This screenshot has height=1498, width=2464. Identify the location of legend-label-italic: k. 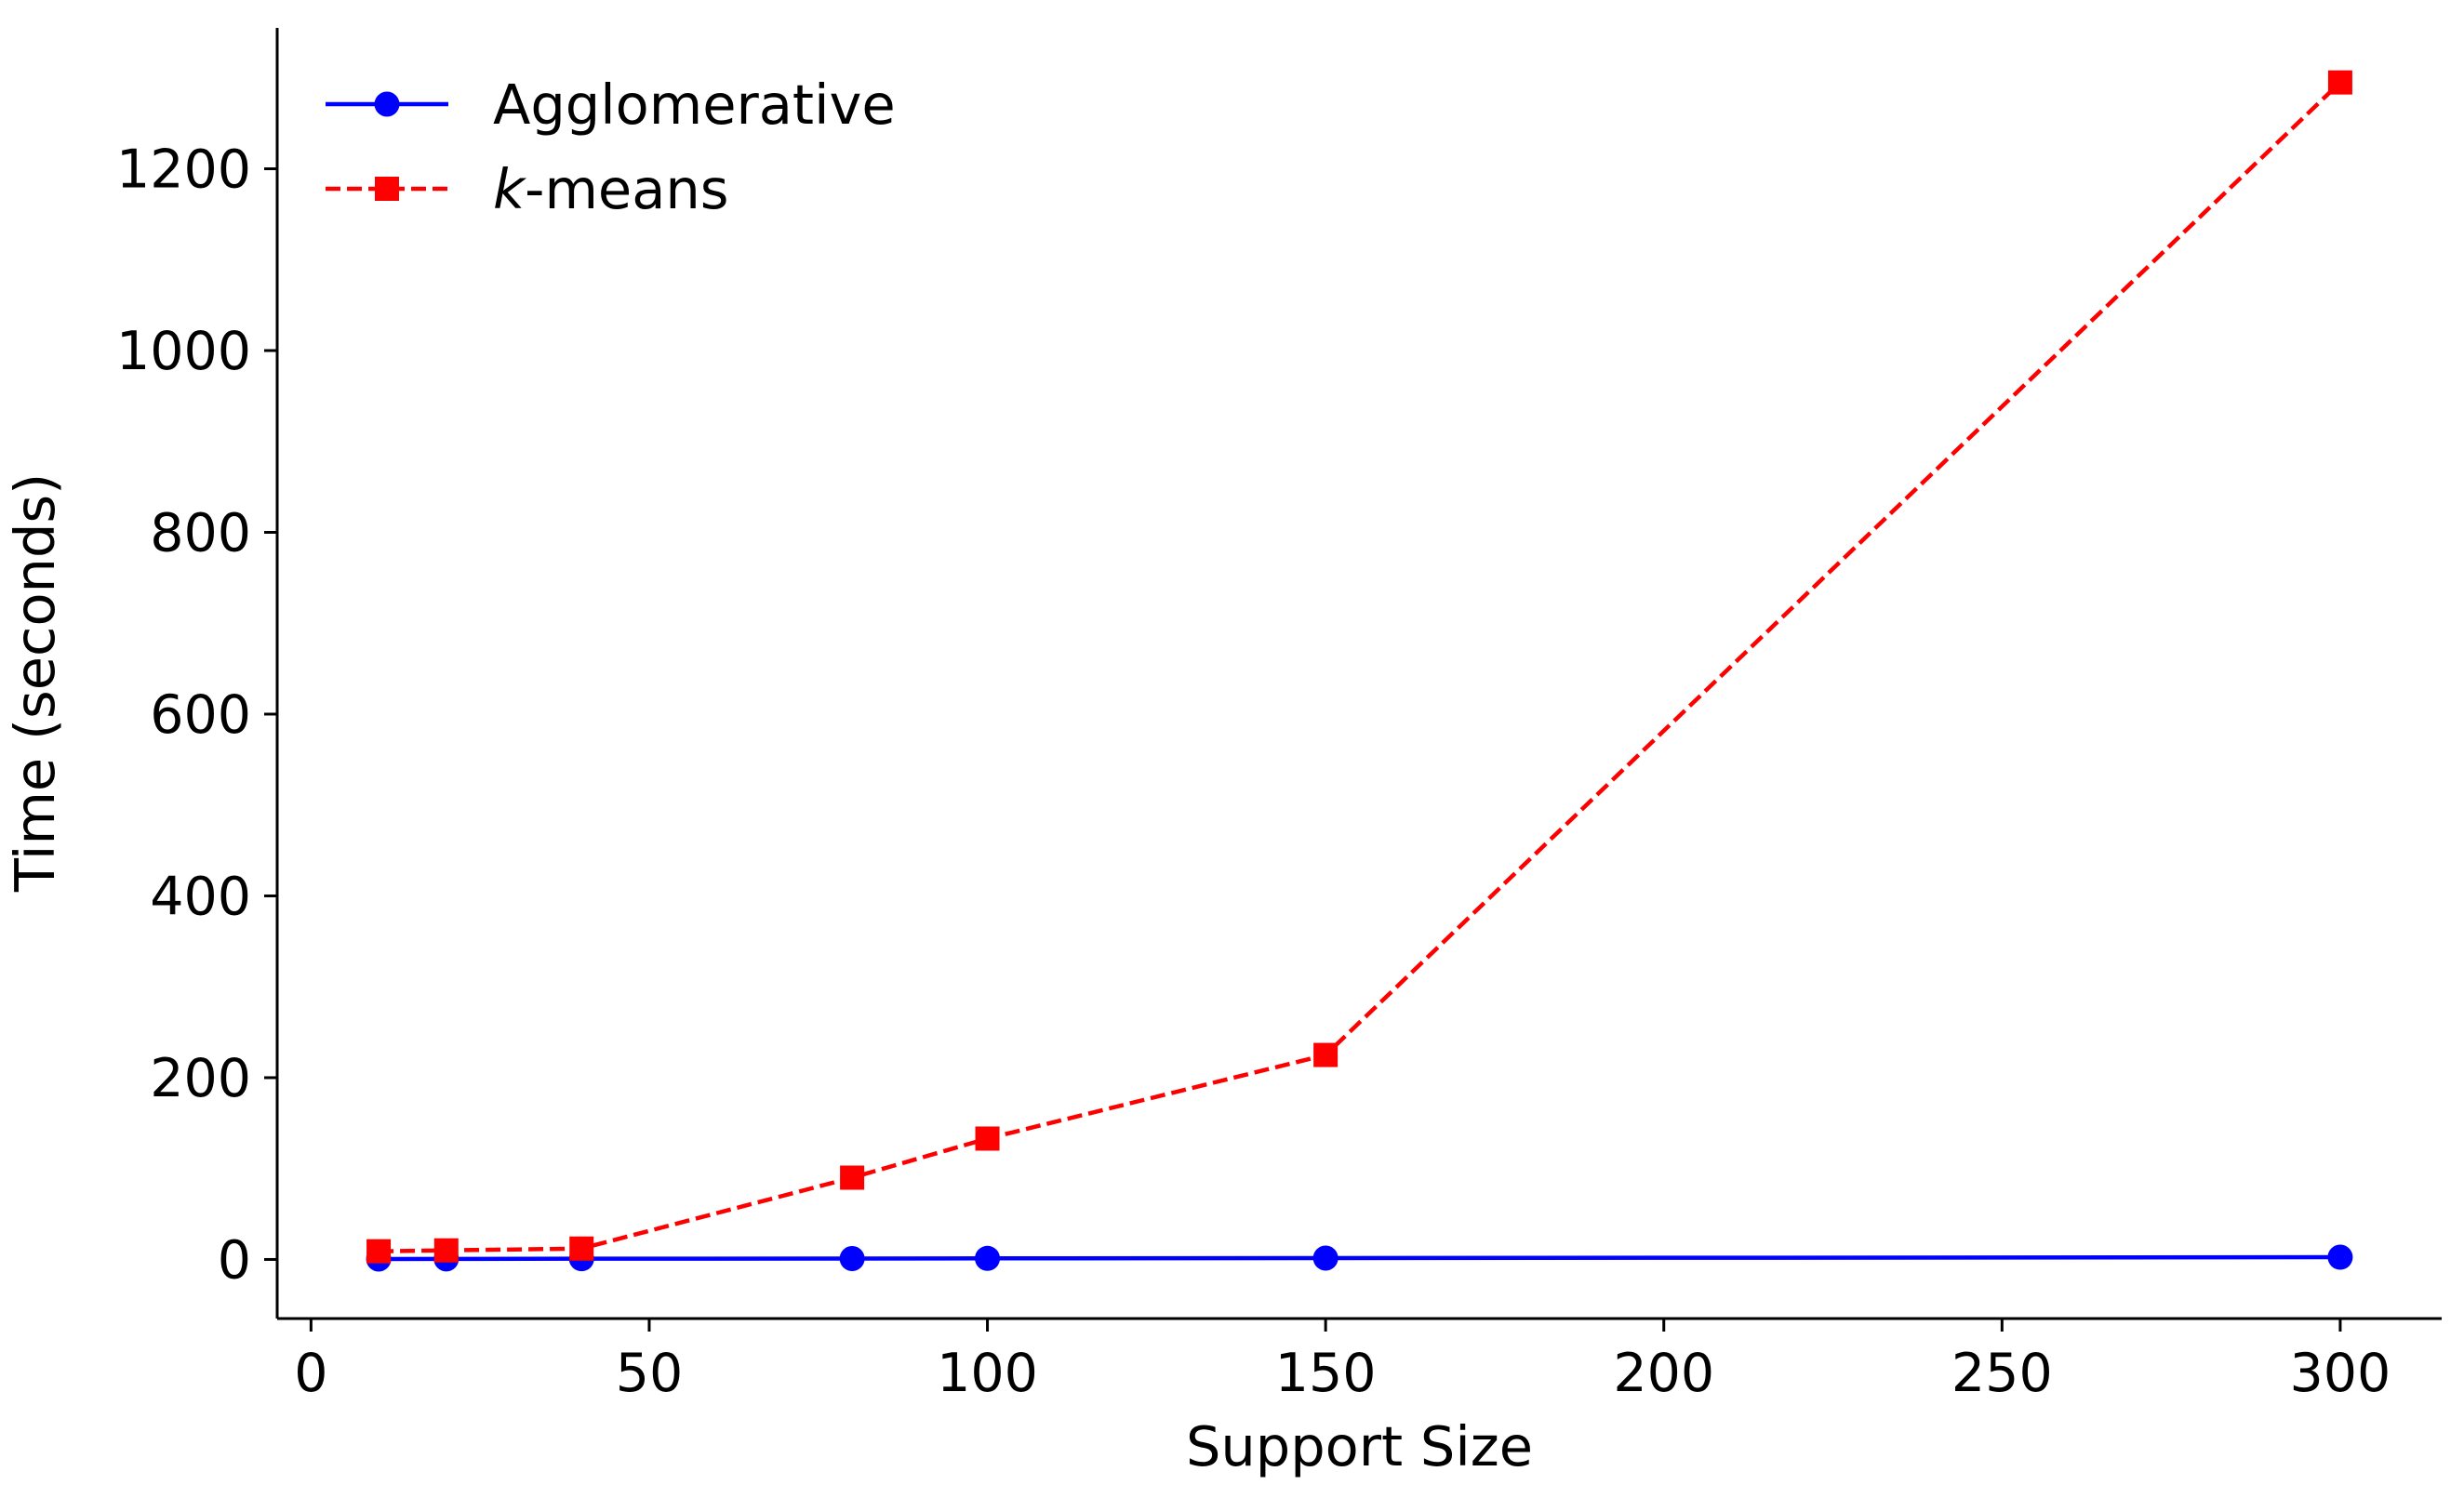
(510, 189).